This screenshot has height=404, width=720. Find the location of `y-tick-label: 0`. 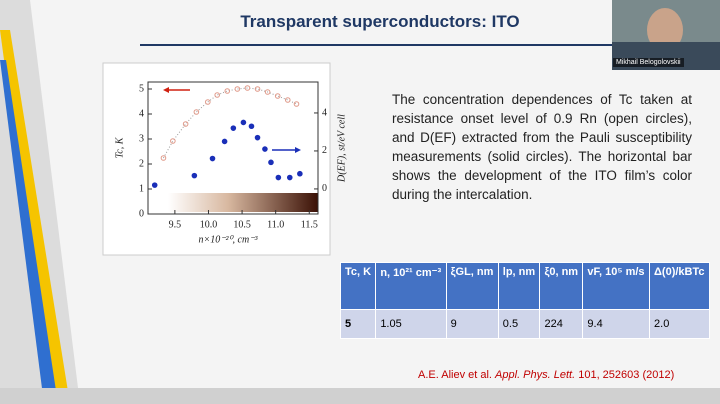

y-tick-label: 0 is located at coordinates (141, 213).